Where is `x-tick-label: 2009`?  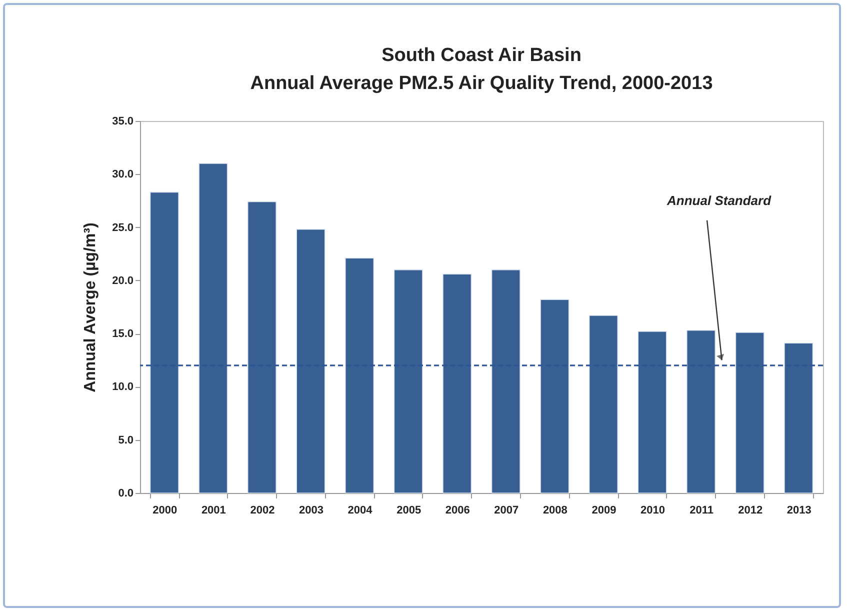 x-tick-label: 2009 is located at coordinates (604, 510).